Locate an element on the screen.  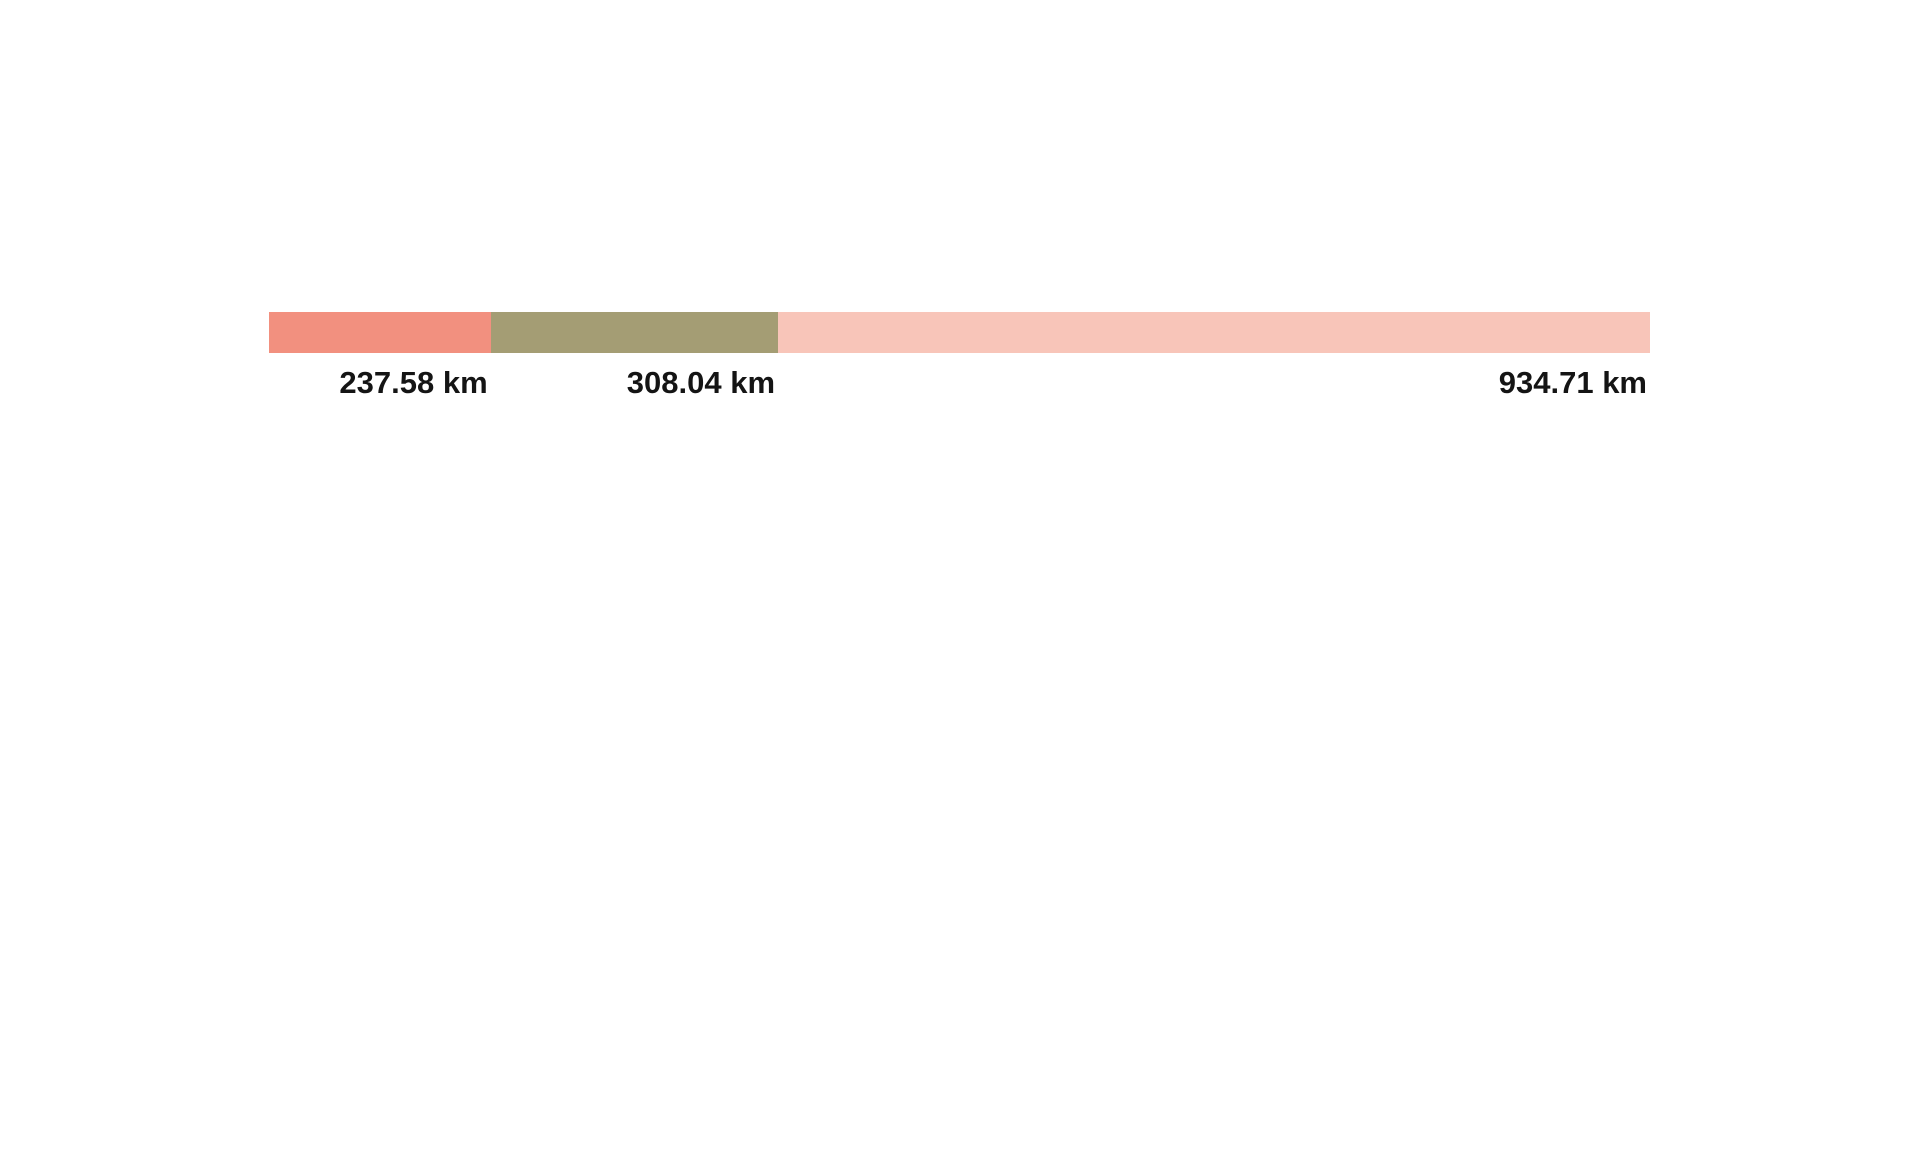
segment-label-3: 934.71 km is located at coordinates (1572, 382).